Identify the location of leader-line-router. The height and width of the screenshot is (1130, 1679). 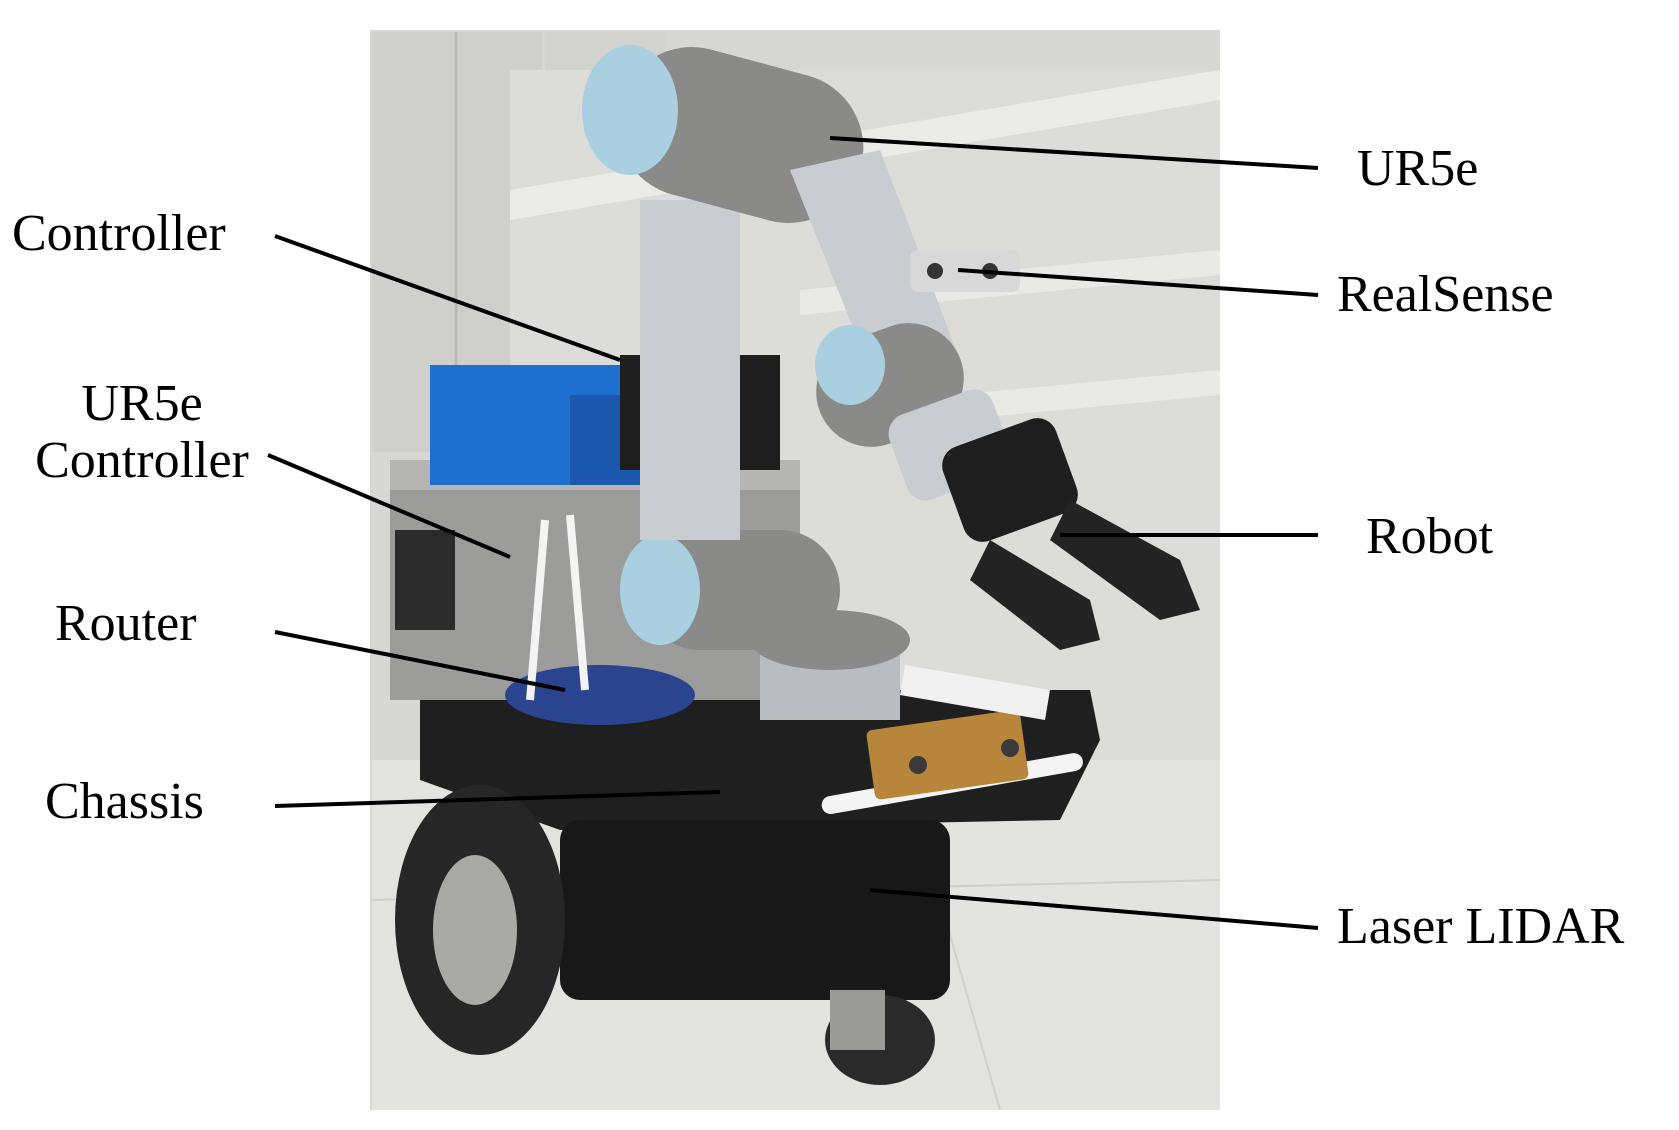
(420, 661).